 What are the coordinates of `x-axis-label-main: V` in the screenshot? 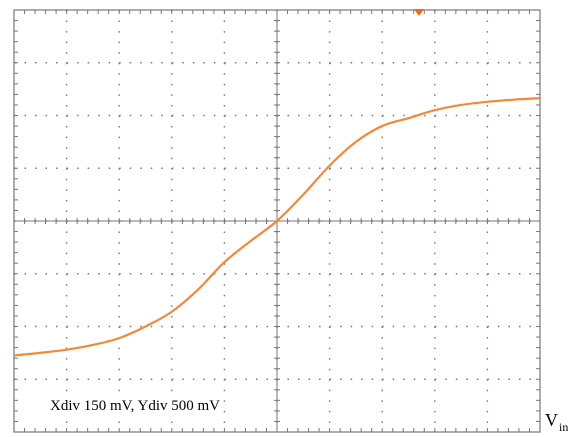 It's located at (551, 420).